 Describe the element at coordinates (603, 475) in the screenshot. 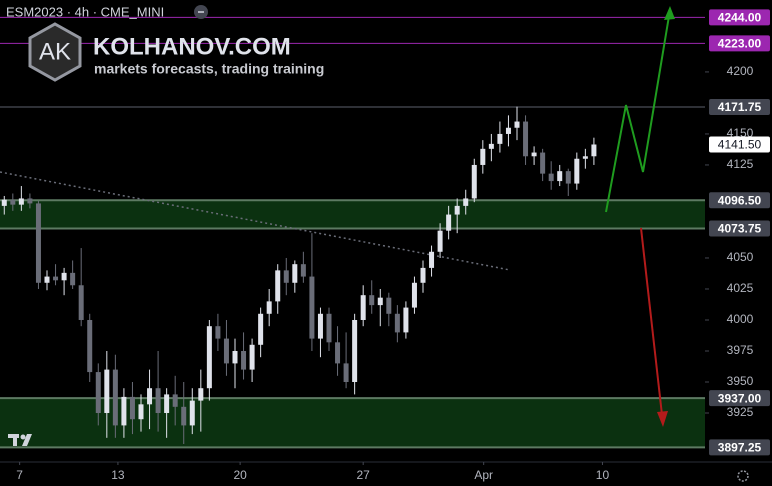

I see `x-tick-label: 10` at that location.